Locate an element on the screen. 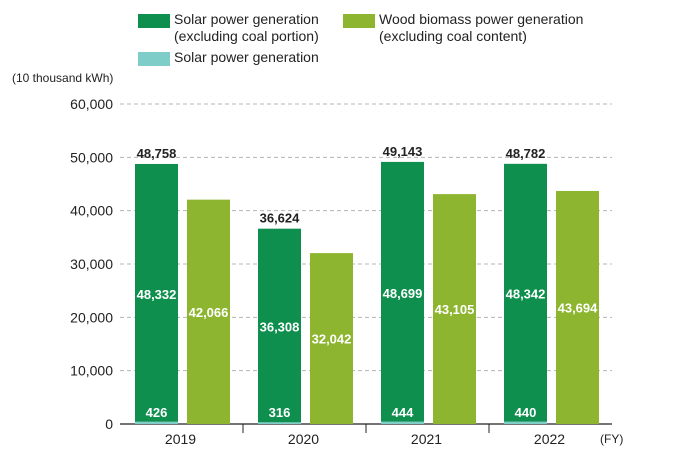 The width and height of the screenshot is (690, 451). data-label-wood-biomass: 32,042 is located at coordinates (332, 339).